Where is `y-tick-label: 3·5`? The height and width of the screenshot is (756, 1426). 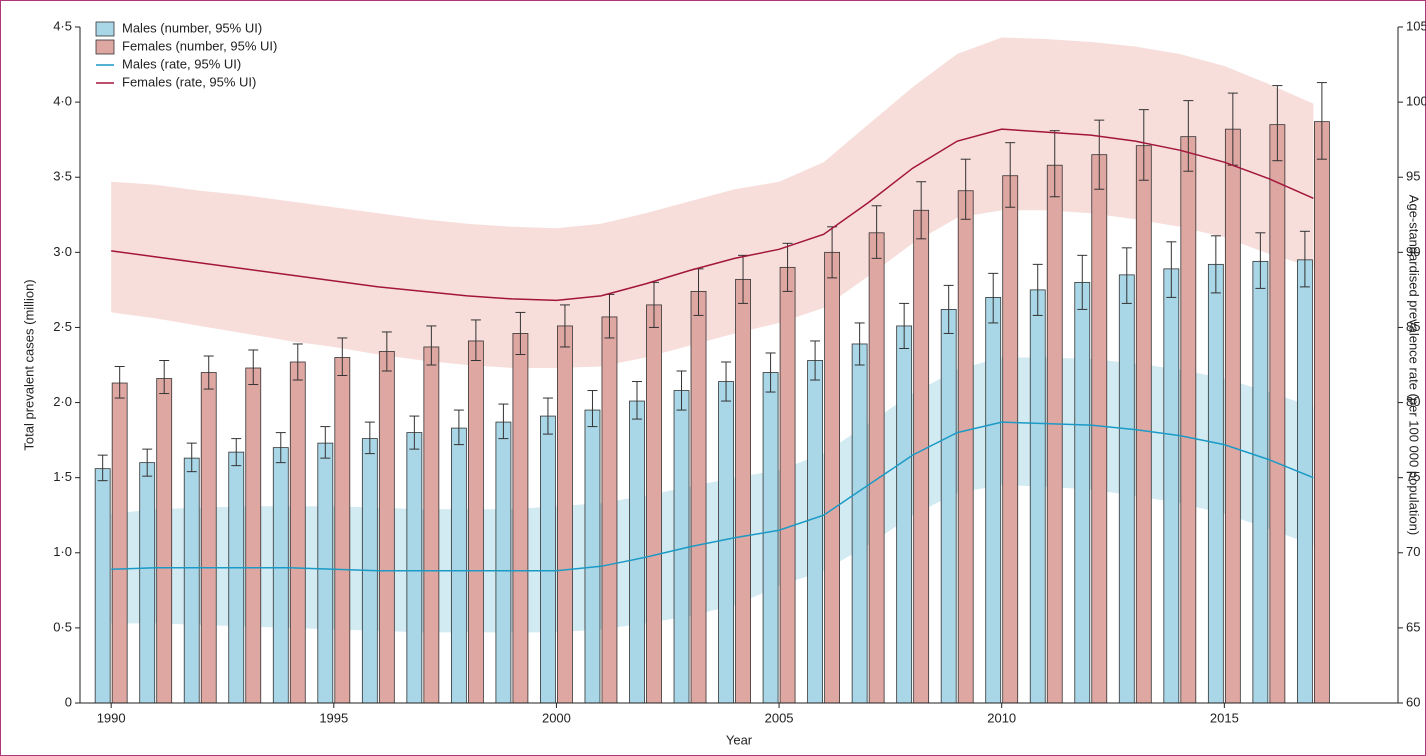 y-tick-label: 3·5 is located at coordinates (62, 176).